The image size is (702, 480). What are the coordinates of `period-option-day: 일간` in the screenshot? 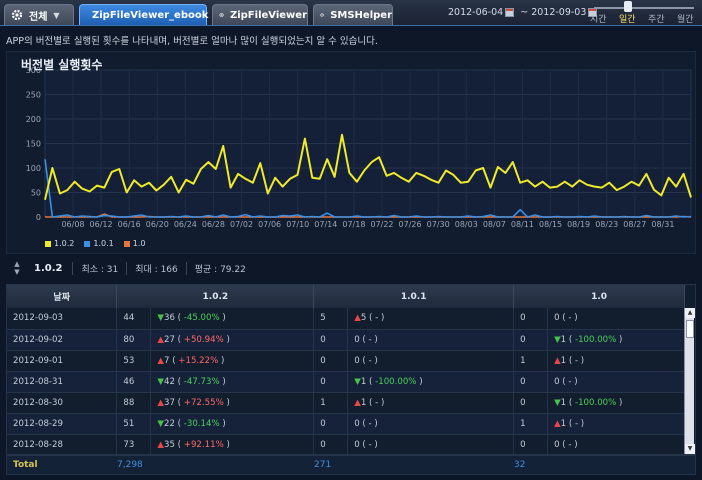 It's located at (627, 20).